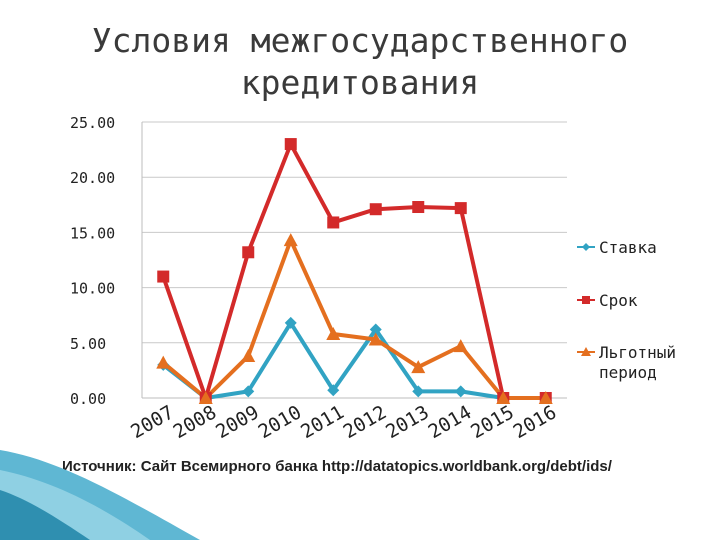 The width and height of the screenshot is (720, 540). Describe the element at coordinates (360, 82) in the screenshot. I see `chart-title-line-2: кредитования` at that location.